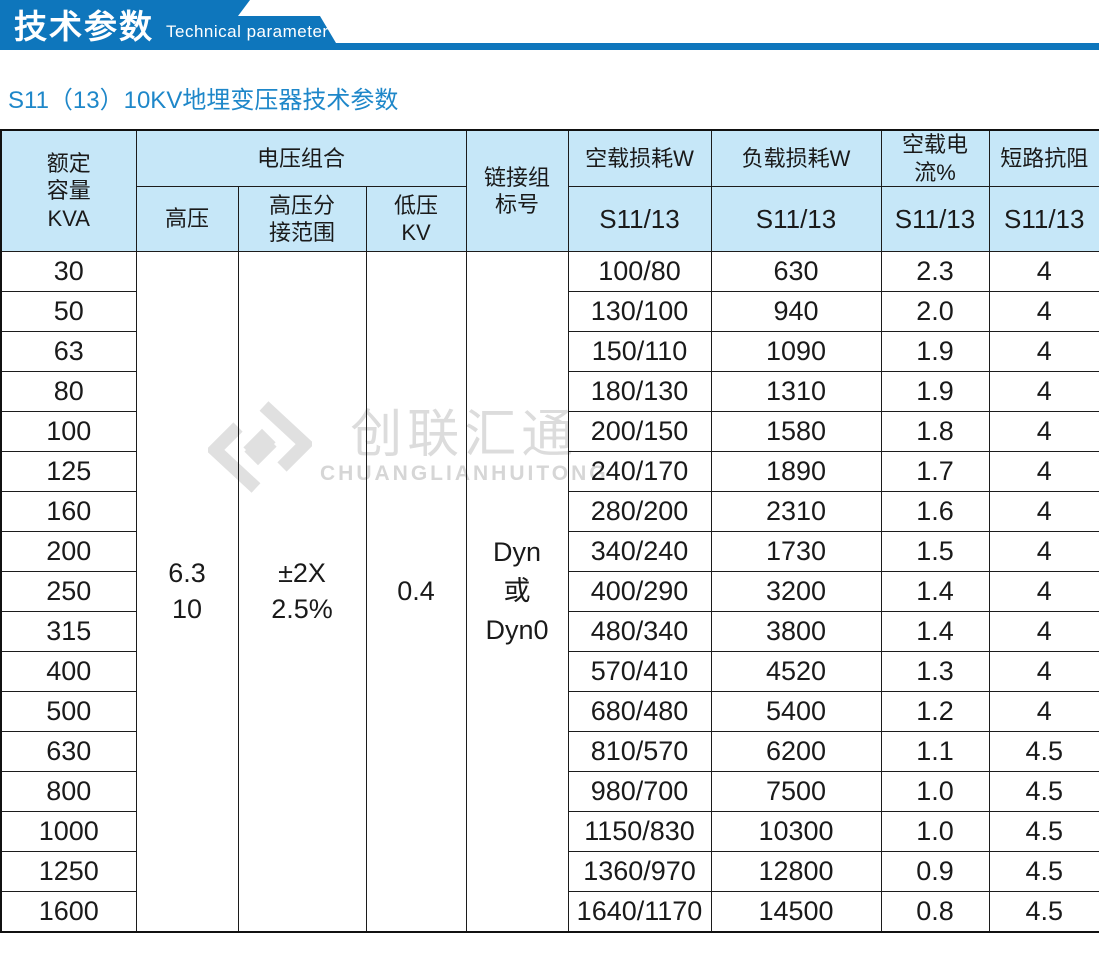 The height and width of the screenshot is (974, 1099). Describe the element at coordinates (639, 711) in the screenshot. I see `cell-no-load-loss: 680/480` at that location.